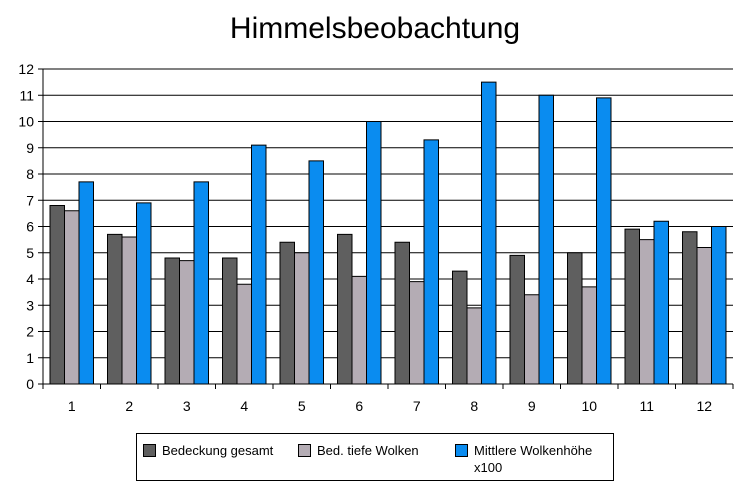  I want to click on y-tick-label: 7, so click(30, 200).